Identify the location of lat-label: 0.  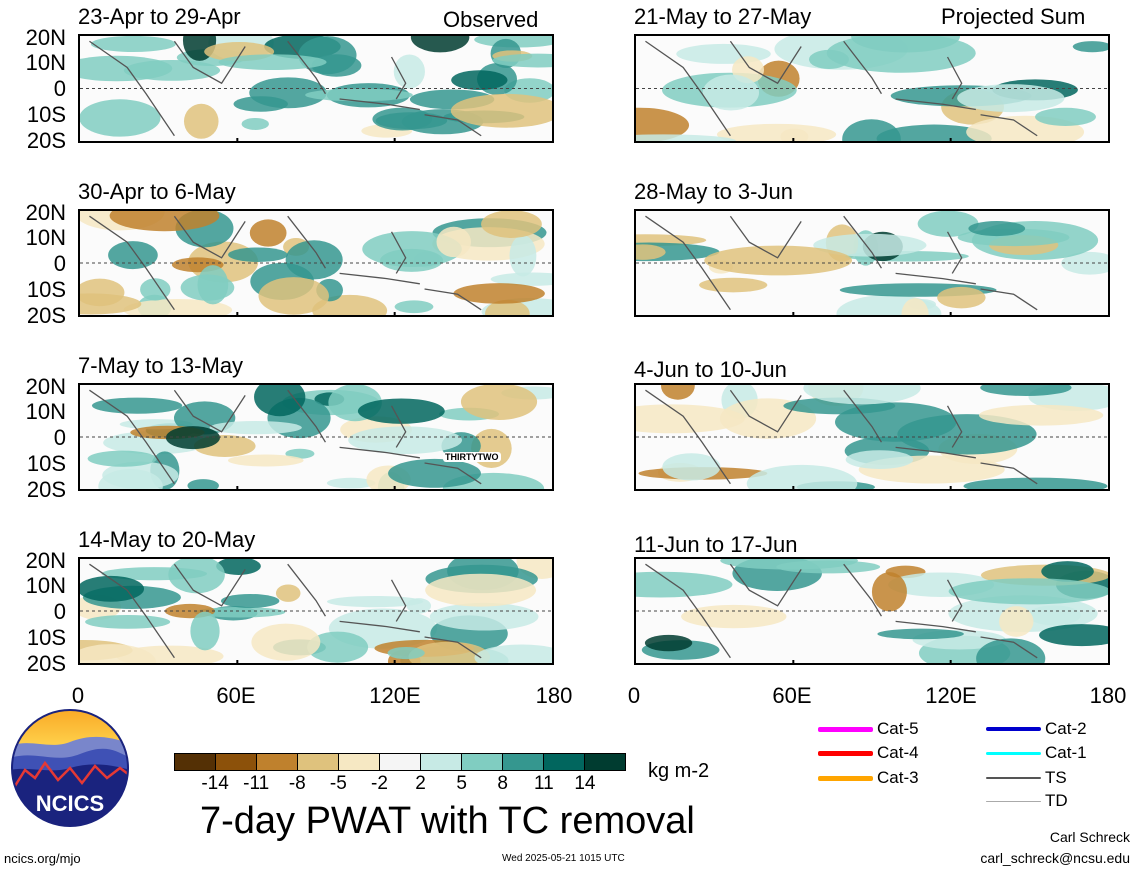
(59, 263).